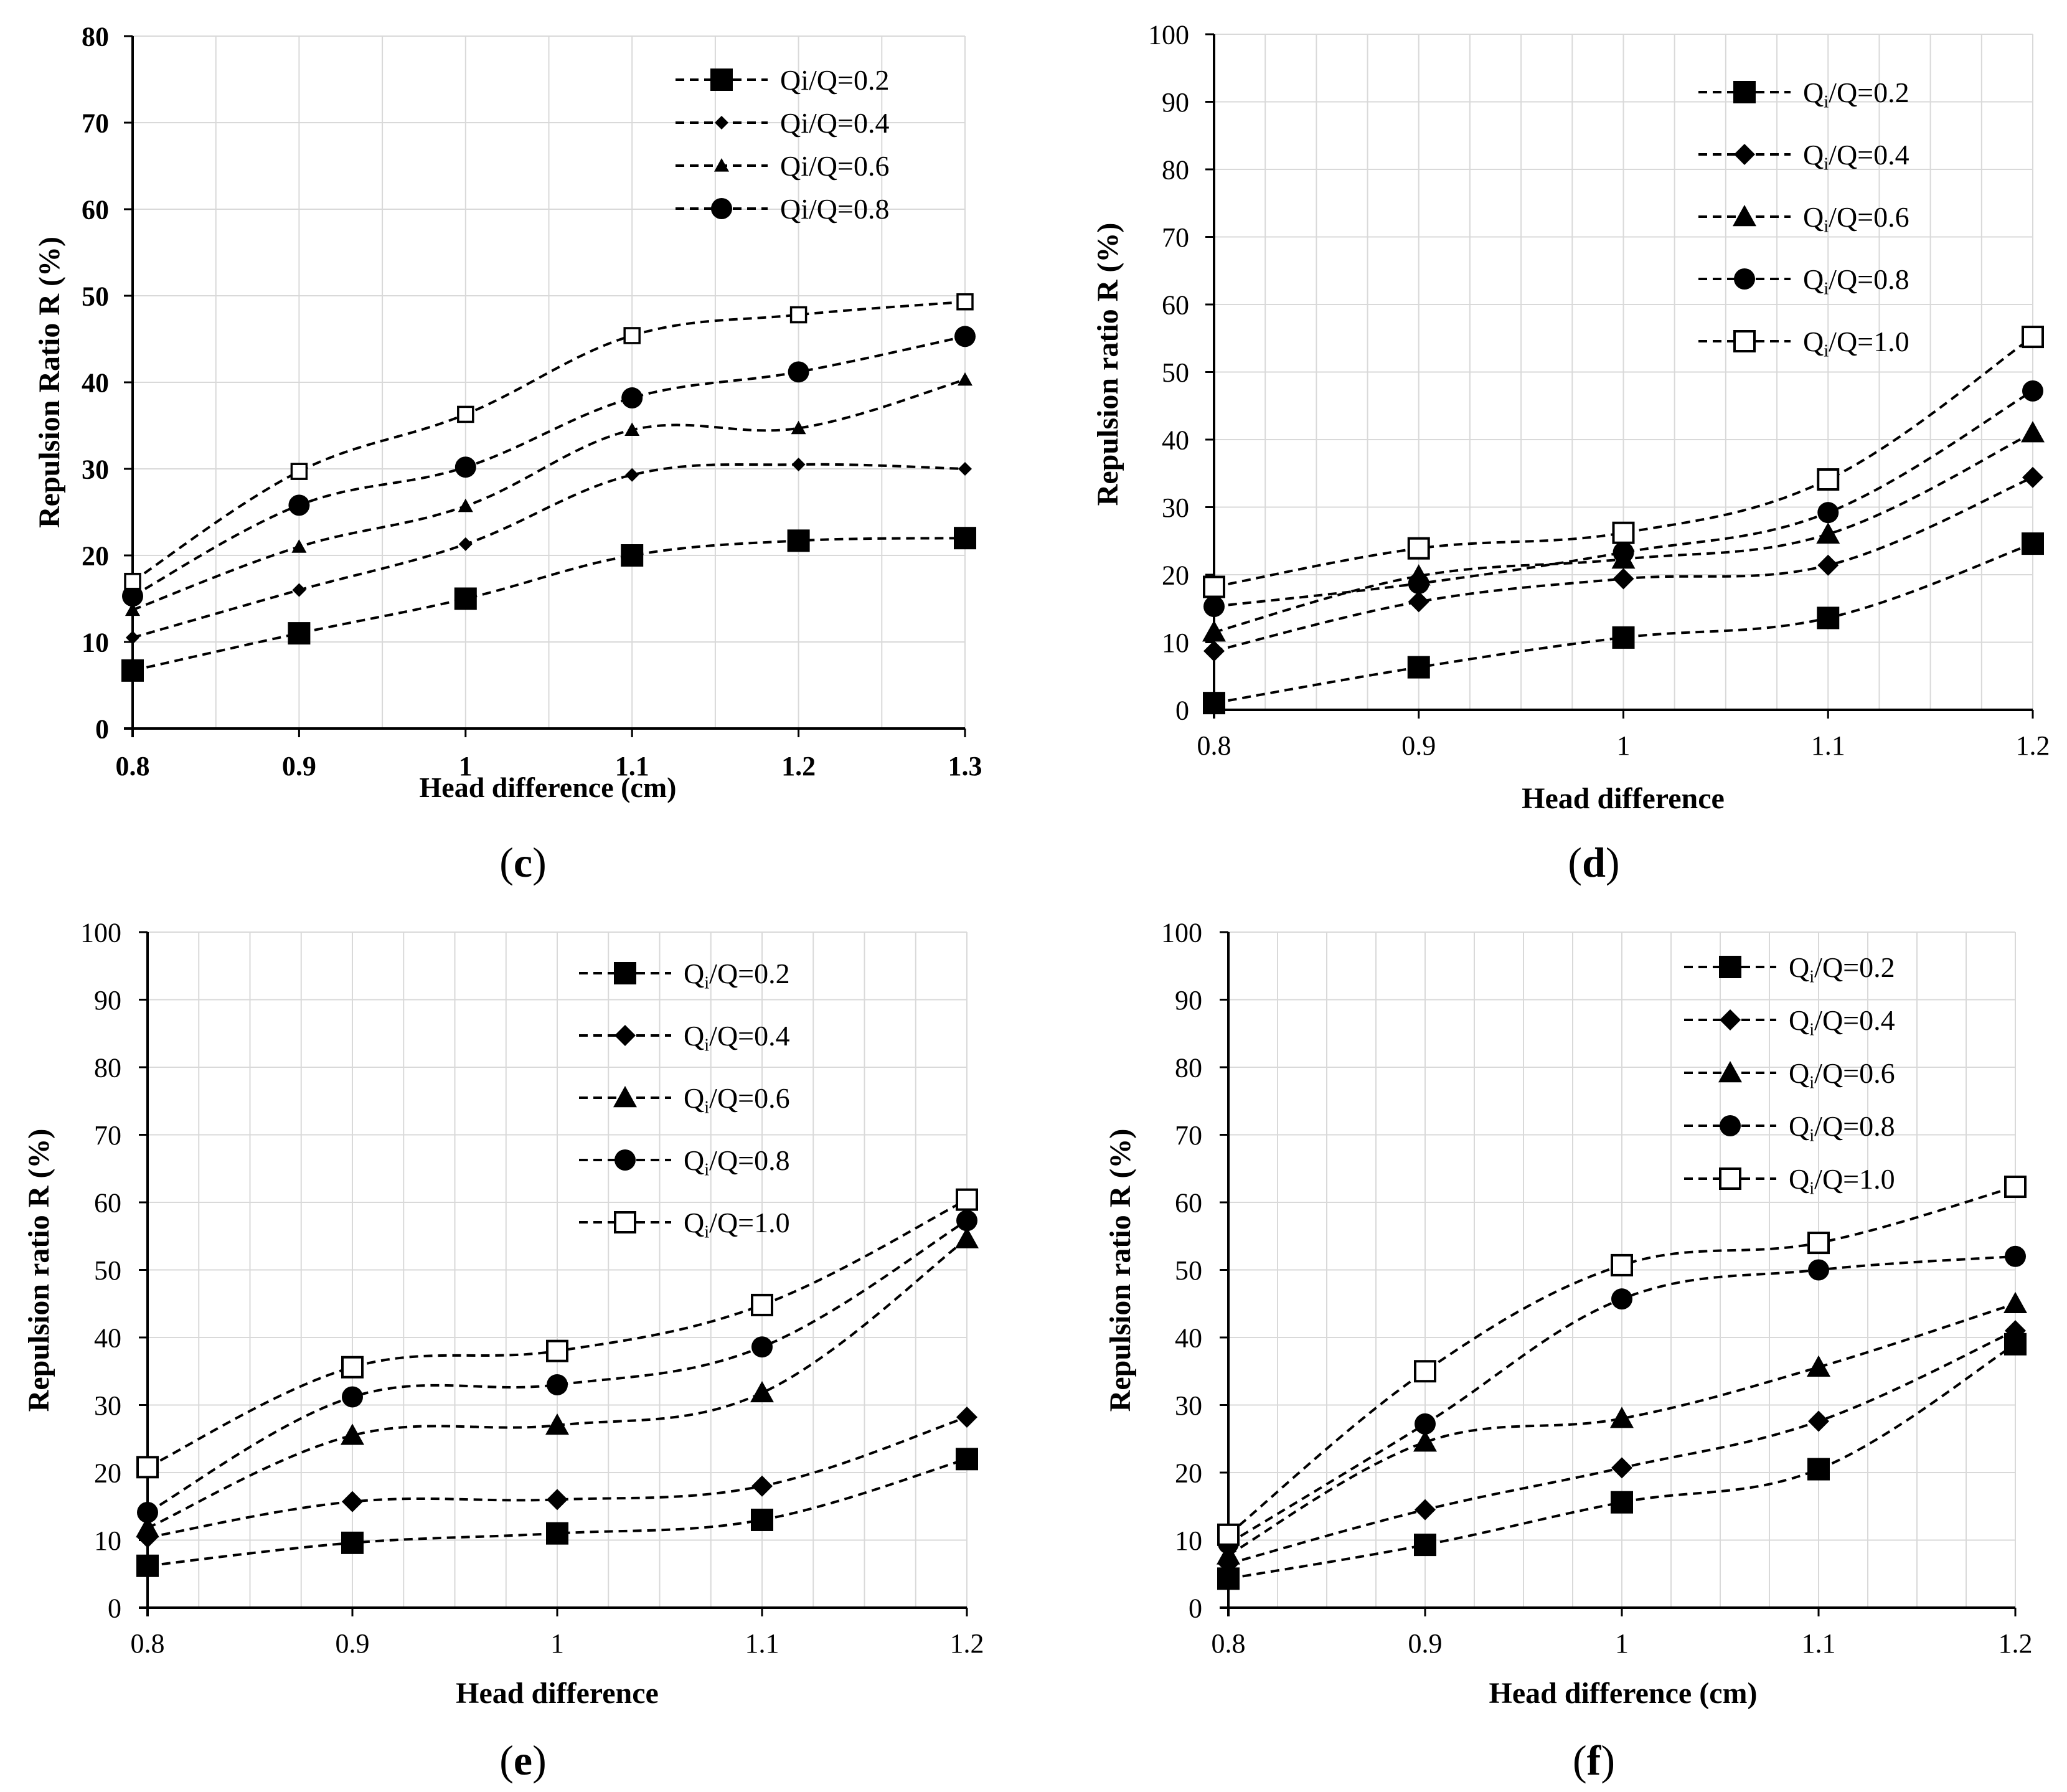 The image size is (2067, 1792). Describe the element at coordinates (101, 933) in the screenshot. I see `y-tick-label: 100` at that location.